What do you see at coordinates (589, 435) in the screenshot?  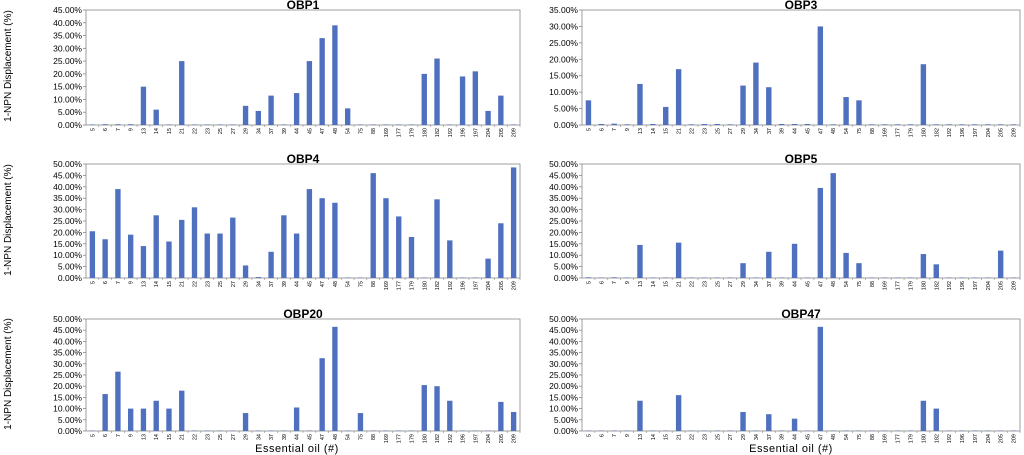 I see `x-tick-label: 5` at bounding box center [589, 435].